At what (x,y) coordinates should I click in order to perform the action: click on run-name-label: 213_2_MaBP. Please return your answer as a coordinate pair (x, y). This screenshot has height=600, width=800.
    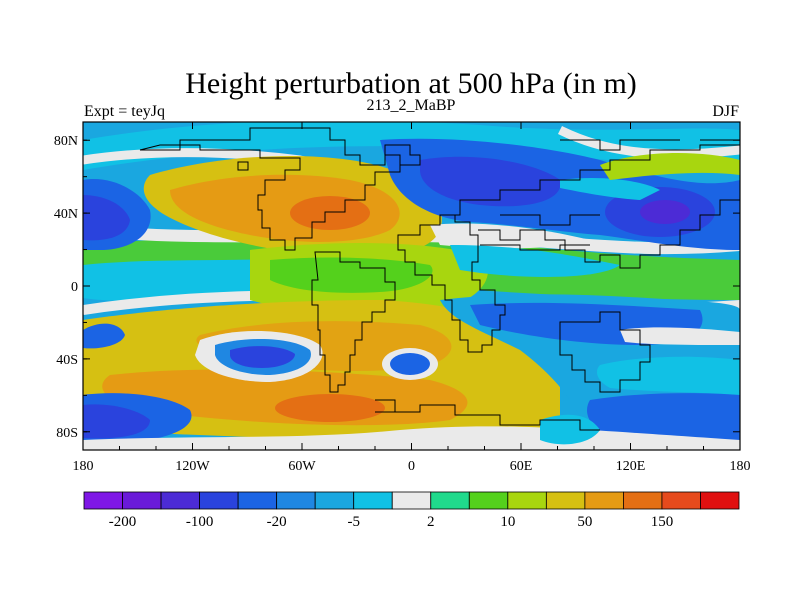
    Looking at the image, I should click on (411, 105).